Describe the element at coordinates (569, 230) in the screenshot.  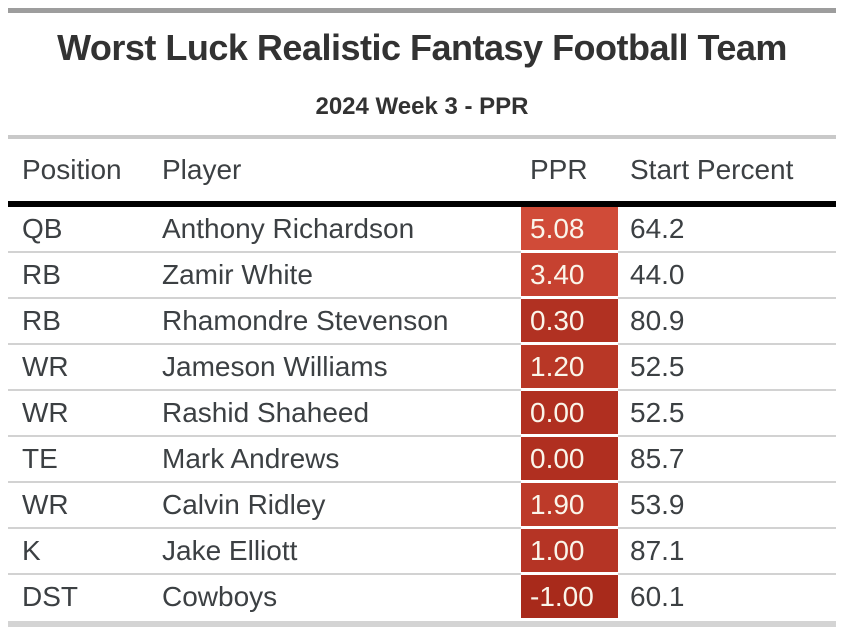
I see `ppr-cell: 5.08` at that location.